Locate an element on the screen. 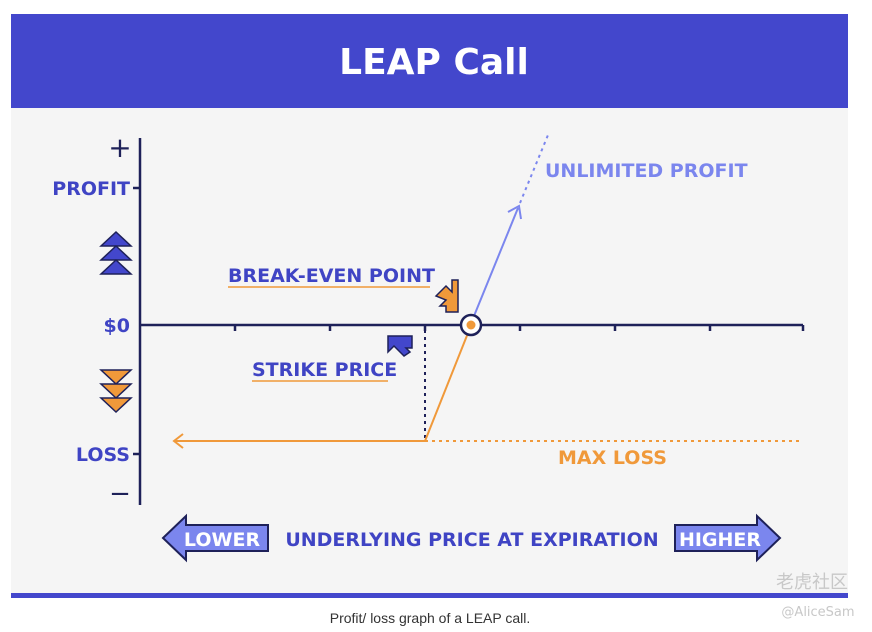 This screenshot has width=872, height=632. profit-triangles is located at coordinates (116, 252).